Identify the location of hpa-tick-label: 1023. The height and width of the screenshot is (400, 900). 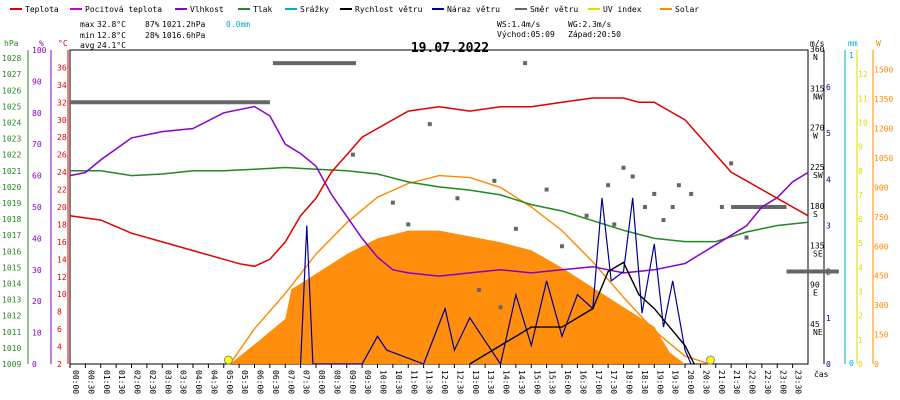
(11, 139).